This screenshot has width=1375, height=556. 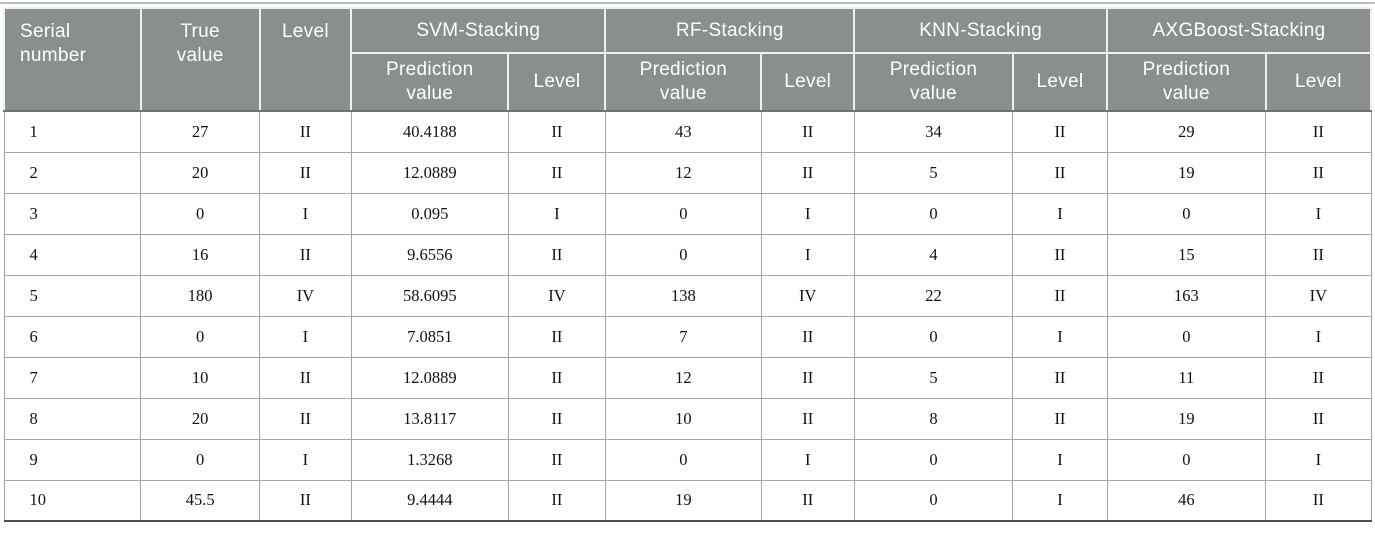 What do you see at coordinates (933, 172) in the screenshot?
I see `cell-knn-prediction-value: 5` at bounding box center [933, 172].